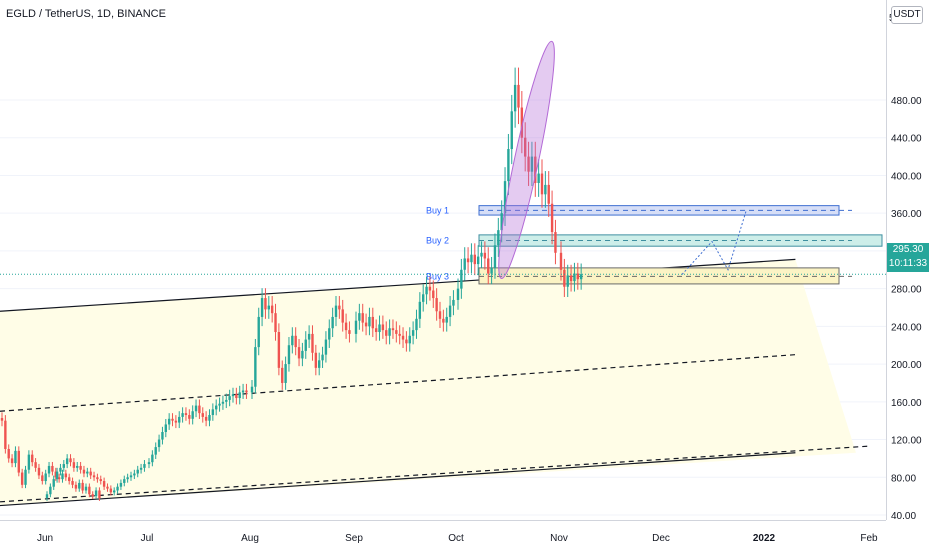 This screenshot has height=556, width=932. I want to click on y-tick-label: 80.00, so click(903, 478).